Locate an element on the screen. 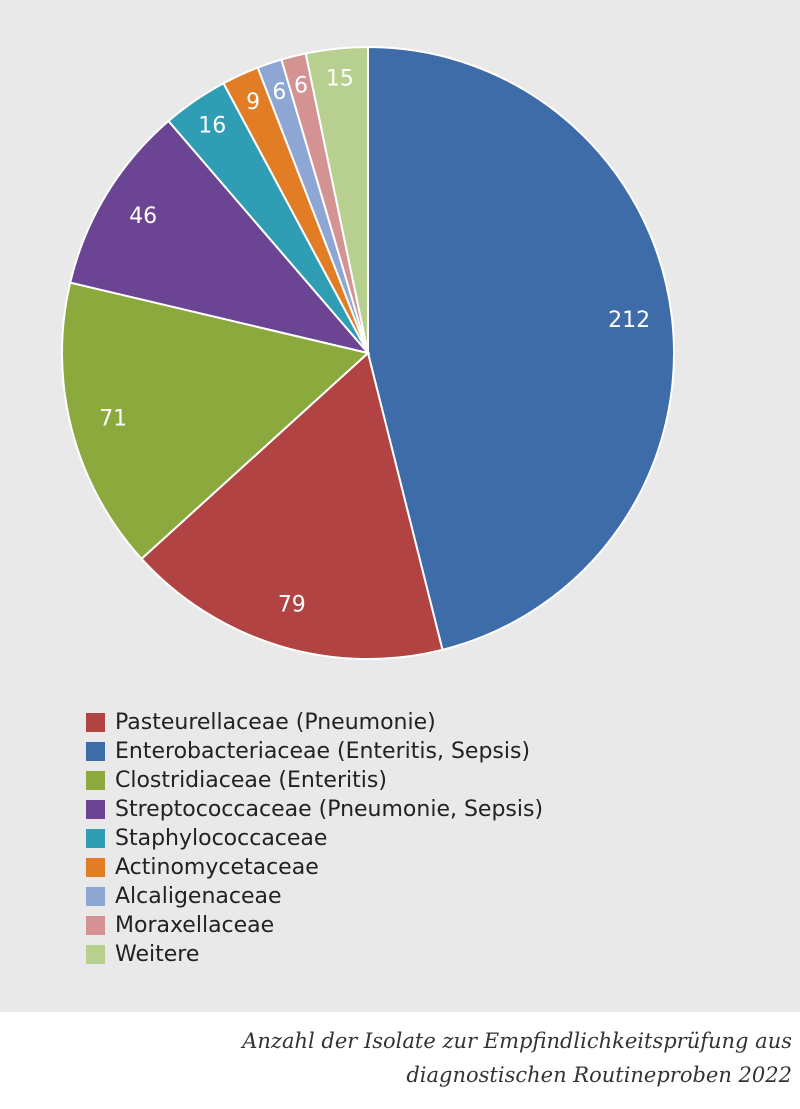  legend-item-streptococcaceae: Streptococcaceae (Pneumonie, Sepsis) is located at coordinates (314, 809).